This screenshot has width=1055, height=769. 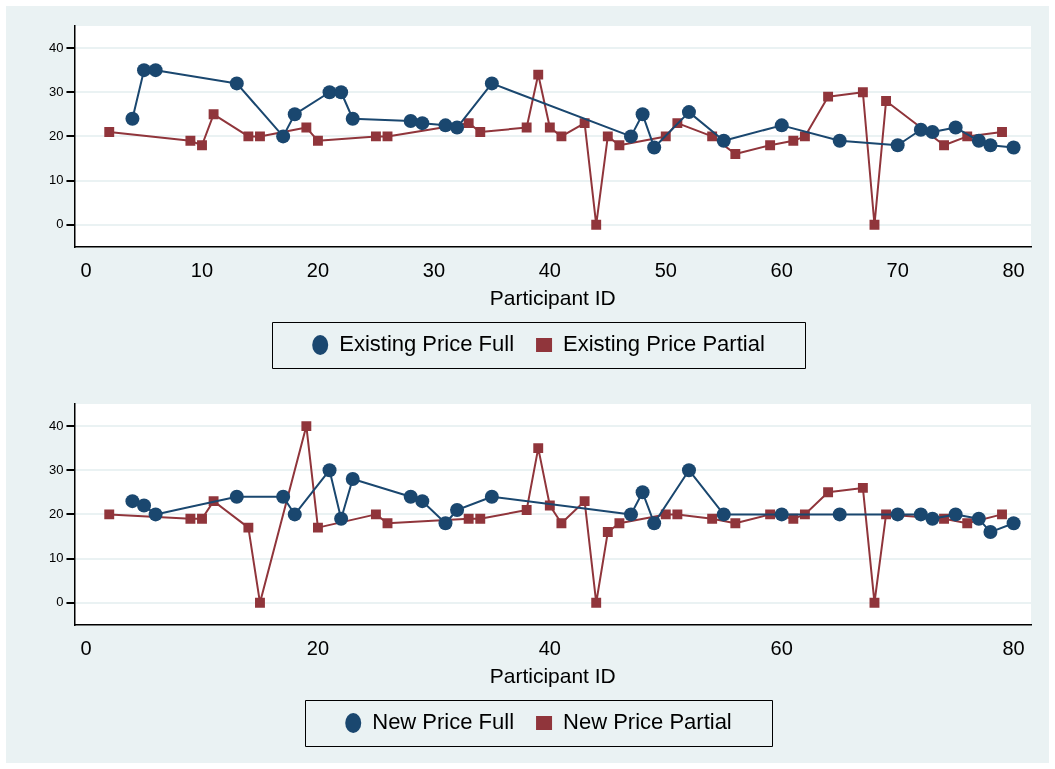 I want to click on legend-label: Existing Price Full, so click(x=427, y=344).